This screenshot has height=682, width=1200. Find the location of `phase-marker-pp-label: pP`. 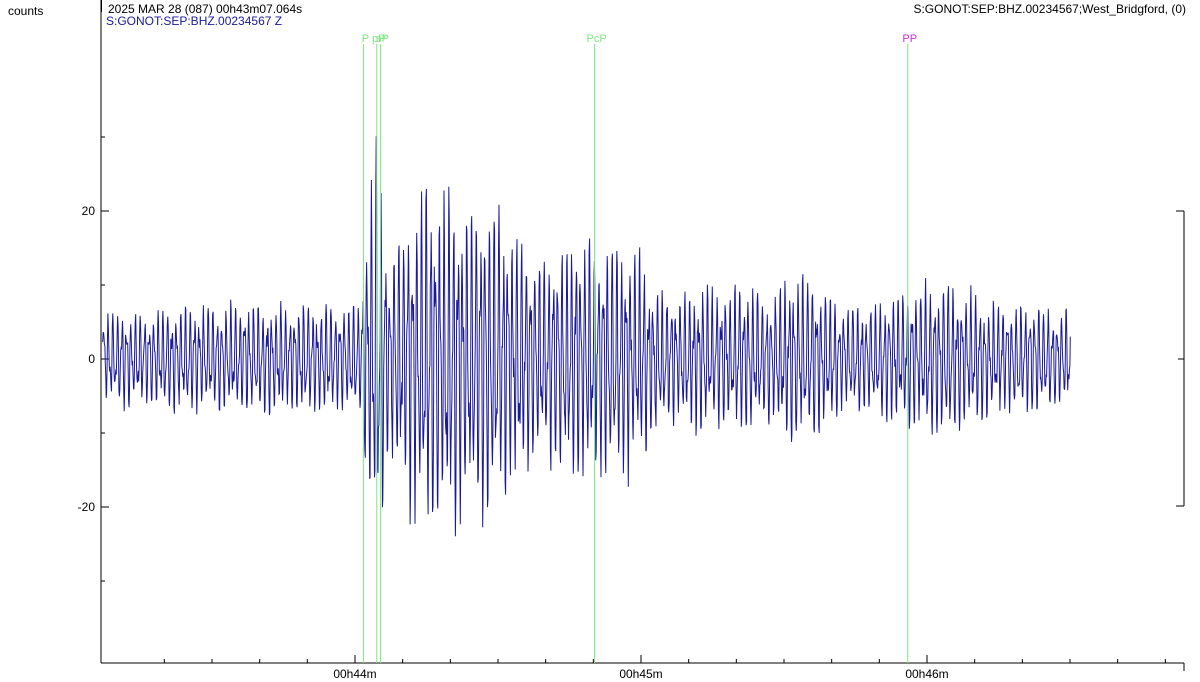

phase-marker-pp-label: pP is located at coordinates (378, 39).